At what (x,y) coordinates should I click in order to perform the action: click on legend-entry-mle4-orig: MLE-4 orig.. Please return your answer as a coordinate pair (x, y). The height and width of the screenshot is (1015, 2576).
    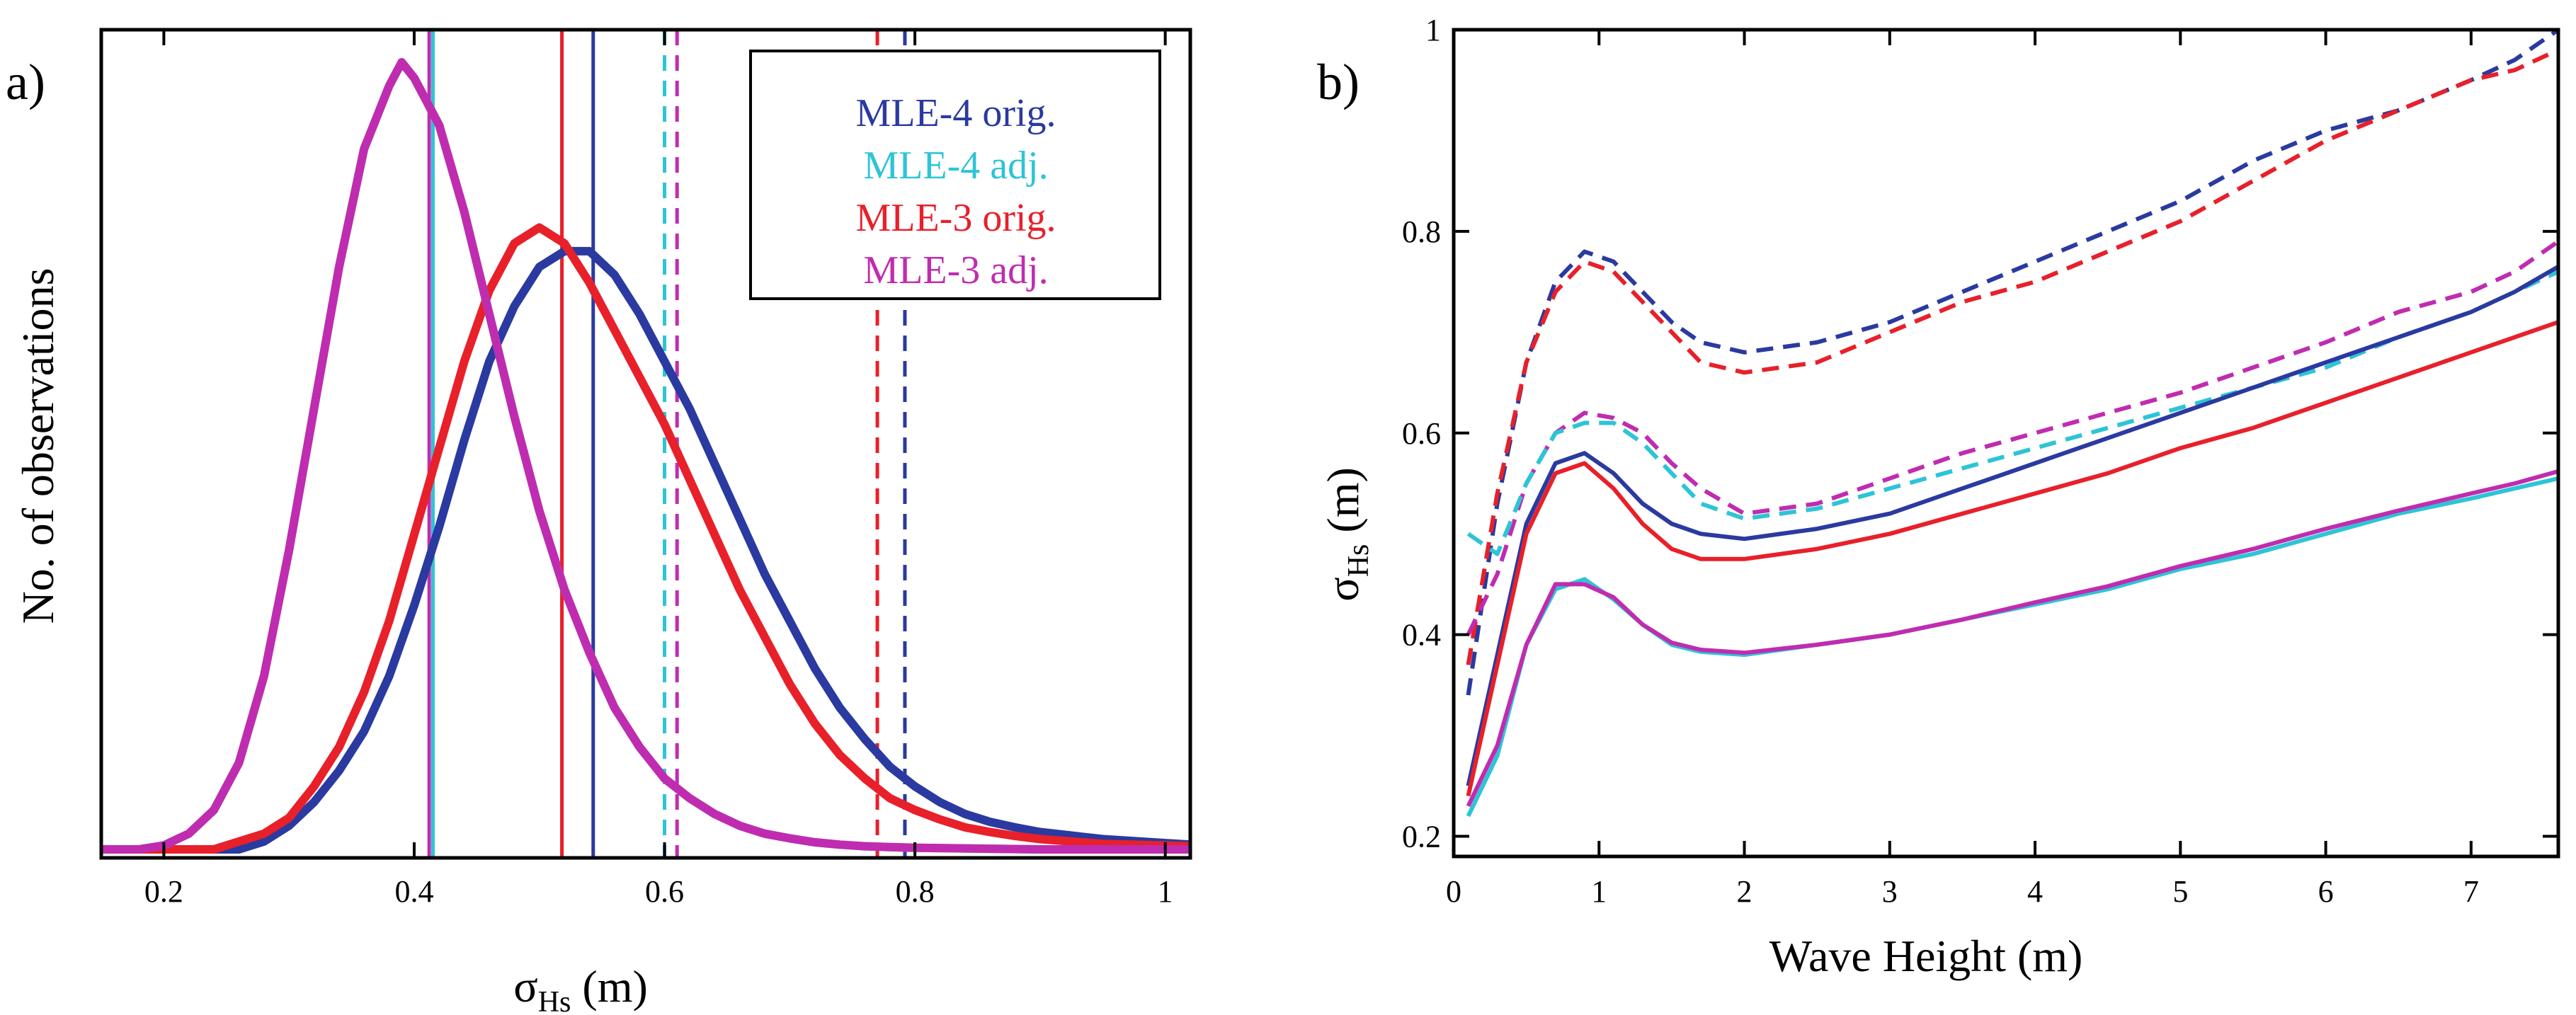
    Looking at the image, I should click on (956, 113).